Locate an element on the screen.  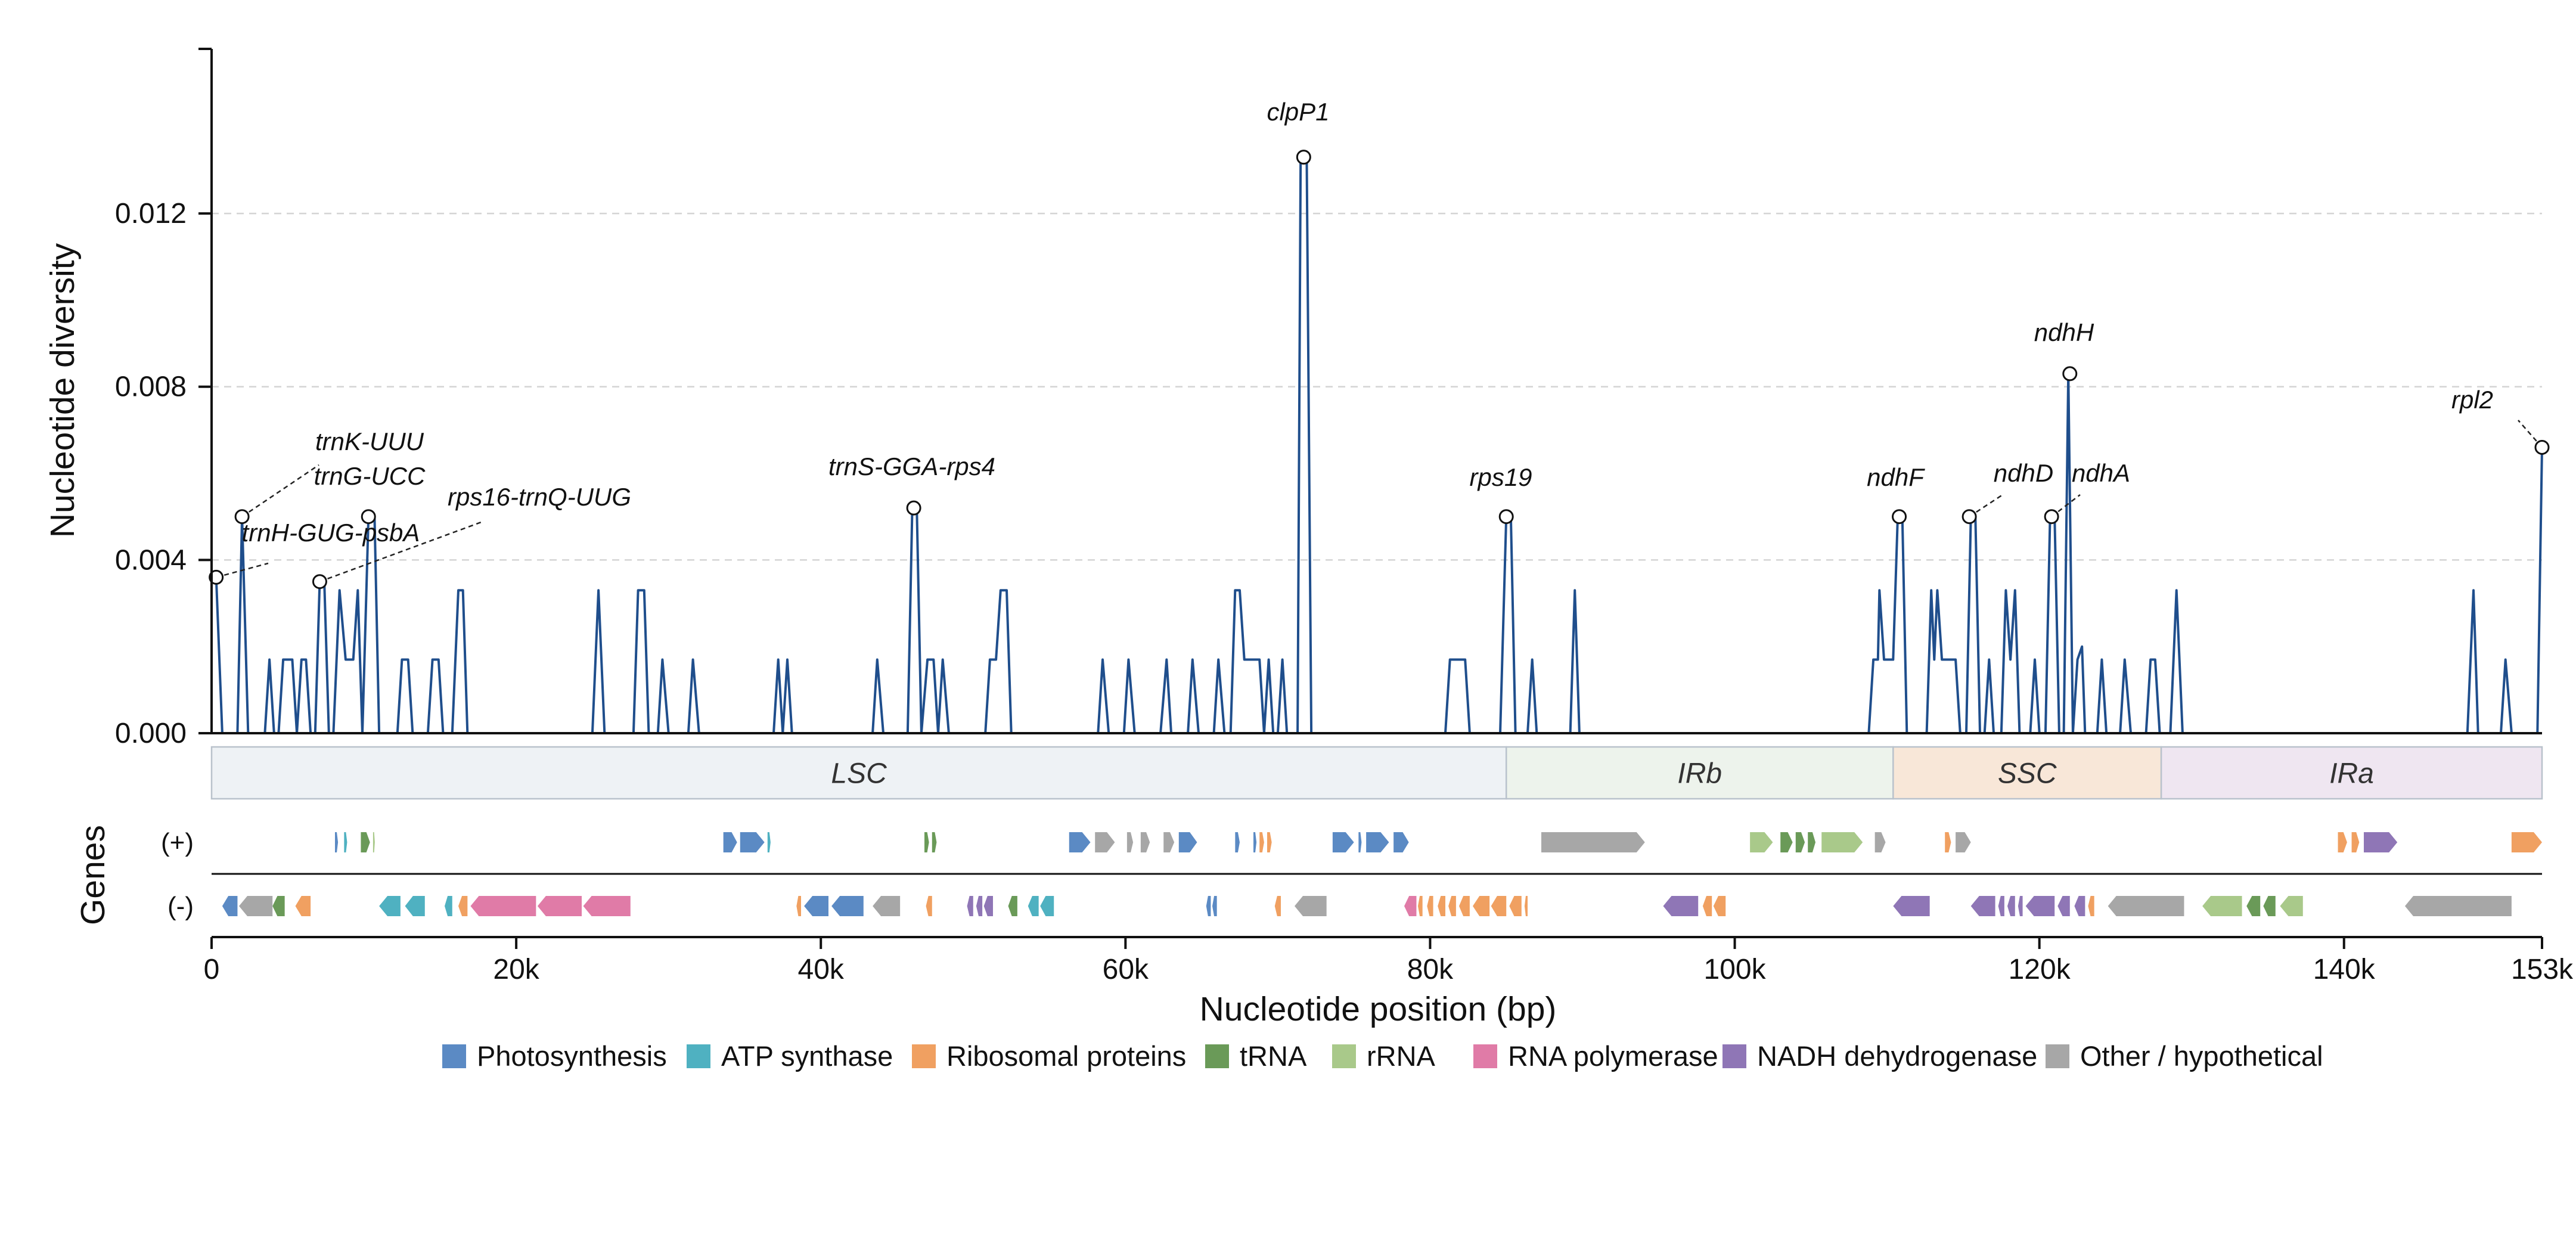
region-ira is located at coordinates (2352, 773).